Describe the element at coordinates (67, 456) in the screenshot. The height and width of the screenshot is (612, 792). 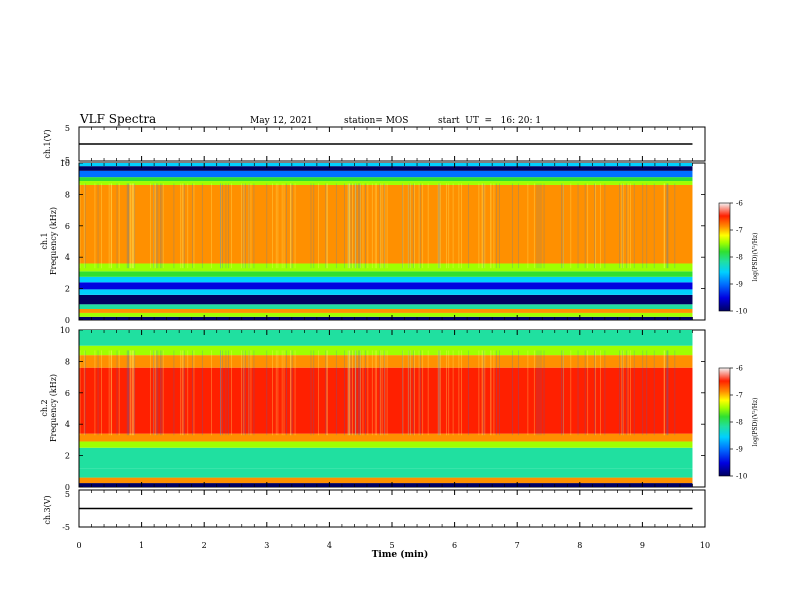
I see `ch2-spec-ytick-label: 2` at that location.